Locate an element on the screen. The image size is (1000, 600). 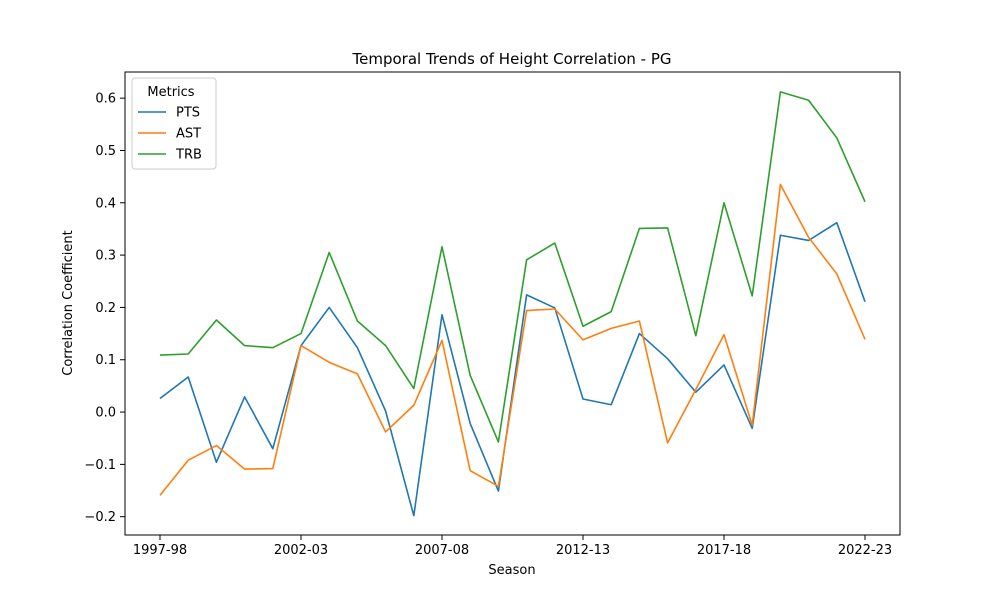
y-axis: −0.2 −0.1 0.0 0.1 0.2 0.3 0.4 0.5 0.6 is located at coordinates (104, 308).